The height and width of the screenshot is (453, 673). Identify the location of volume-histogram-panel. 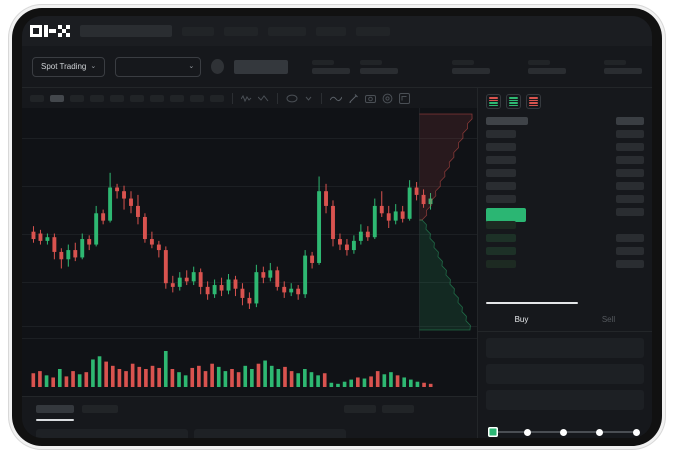
(249, 367).